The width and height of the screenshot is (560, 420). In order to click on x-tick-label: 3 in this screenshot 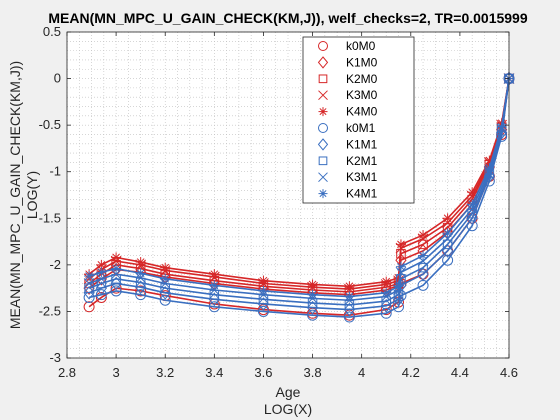, I will do `click(115, 372)`.